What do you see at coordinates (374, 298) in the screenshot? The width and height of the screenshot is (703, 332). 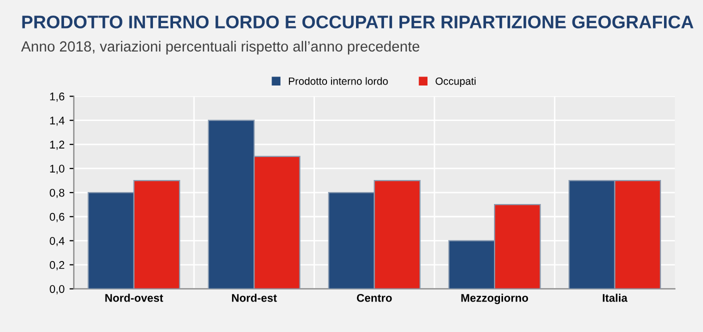 I see `x-tick-label: Centro` at bounding box center [374, 298].